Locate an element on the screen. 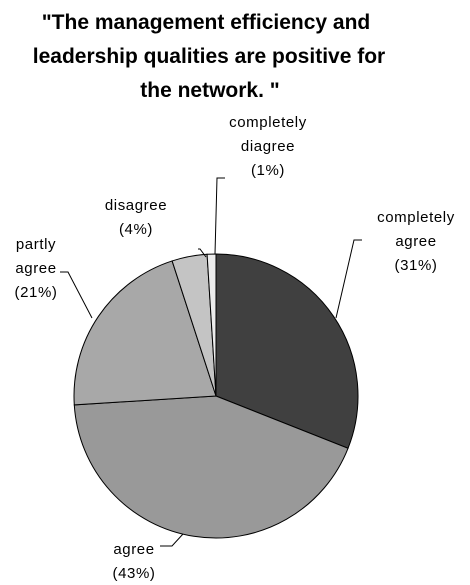  pie-slice-partly-agree is located at coordinates (145, 333).